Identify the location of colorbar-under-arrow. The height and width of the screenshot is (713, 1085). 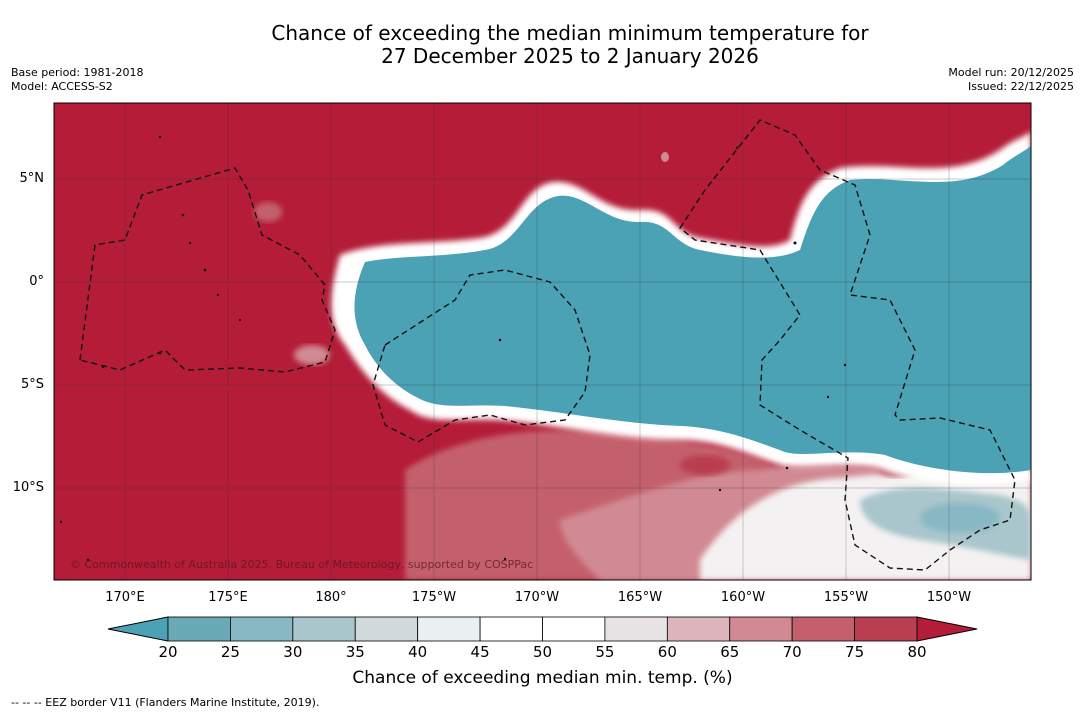
(138, 629).